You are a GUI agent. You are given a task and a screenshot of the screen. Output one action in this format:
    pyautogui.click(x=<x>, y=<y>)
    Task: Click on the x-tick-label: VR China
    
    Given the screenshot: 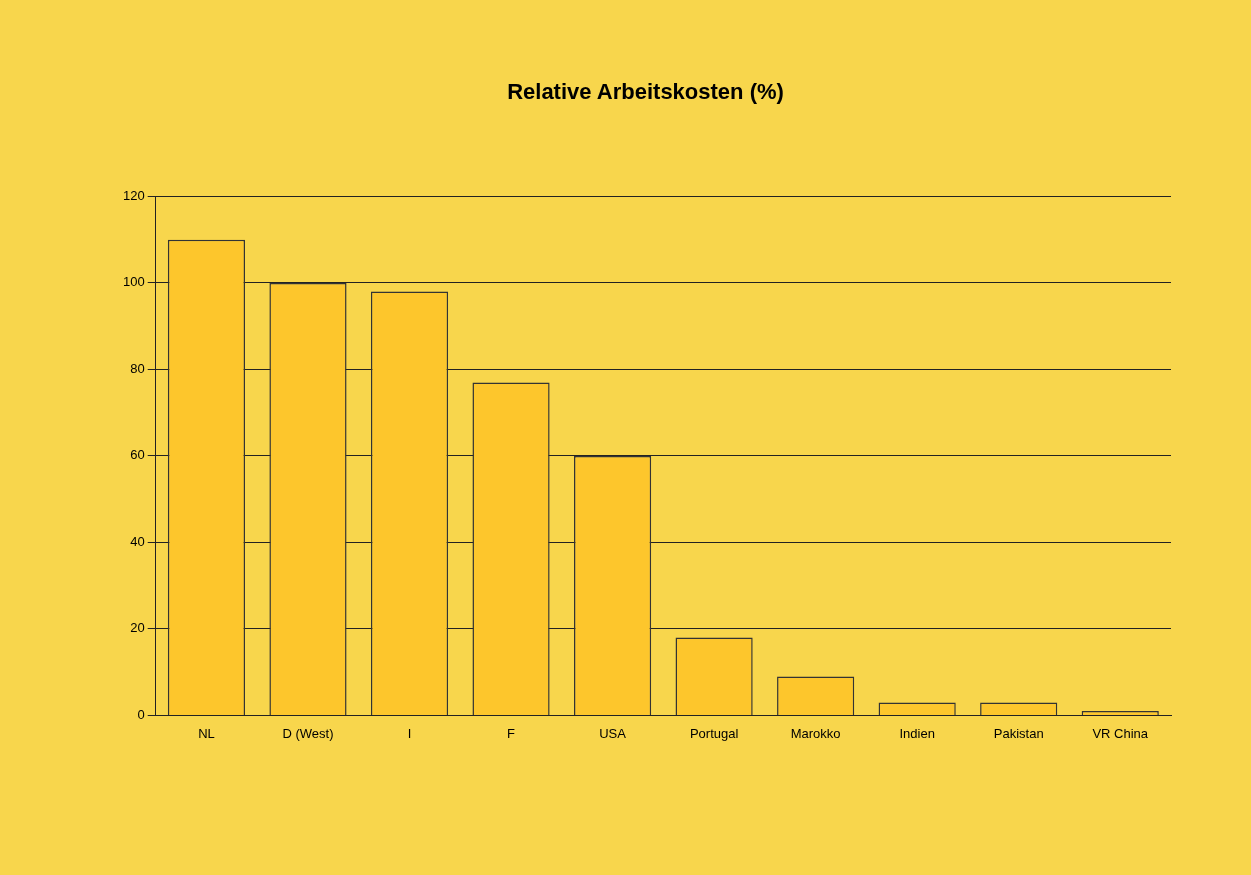 What is the action you would take?
    pyautogui.click(x=1120, y=733)
    